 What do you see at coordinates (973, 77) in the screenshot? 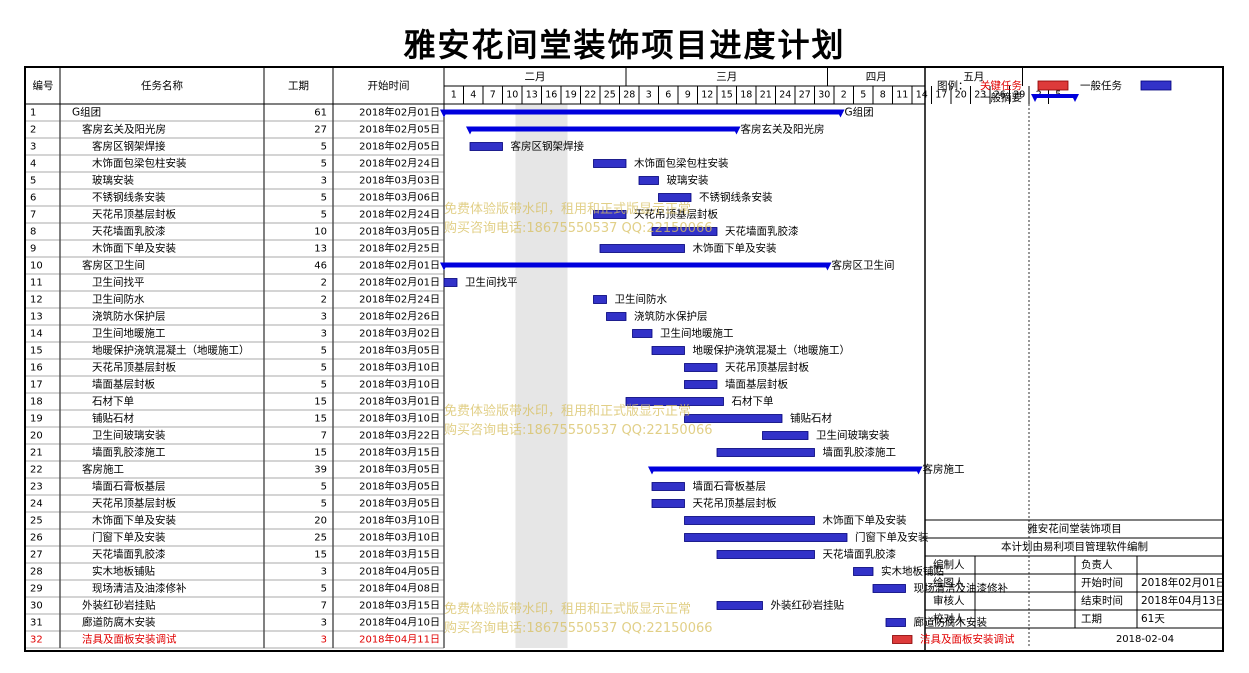
I see `month-label-4: 五月` at bounding box center [973, 77].